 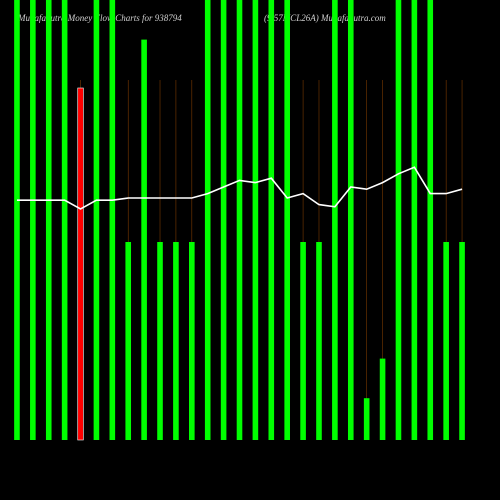 I want to click on line, so click(x=239, y=188).